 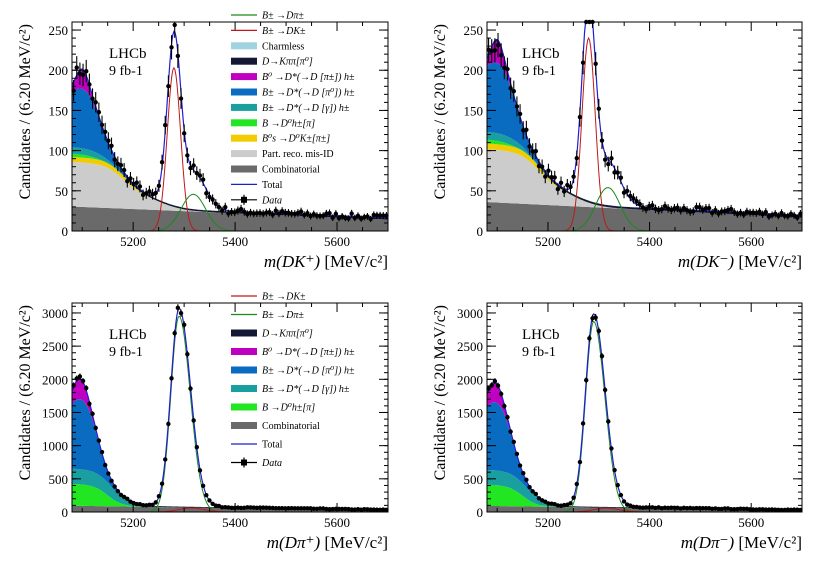 I want to click on y-tick-label: 100, so click(x=474, y=151).